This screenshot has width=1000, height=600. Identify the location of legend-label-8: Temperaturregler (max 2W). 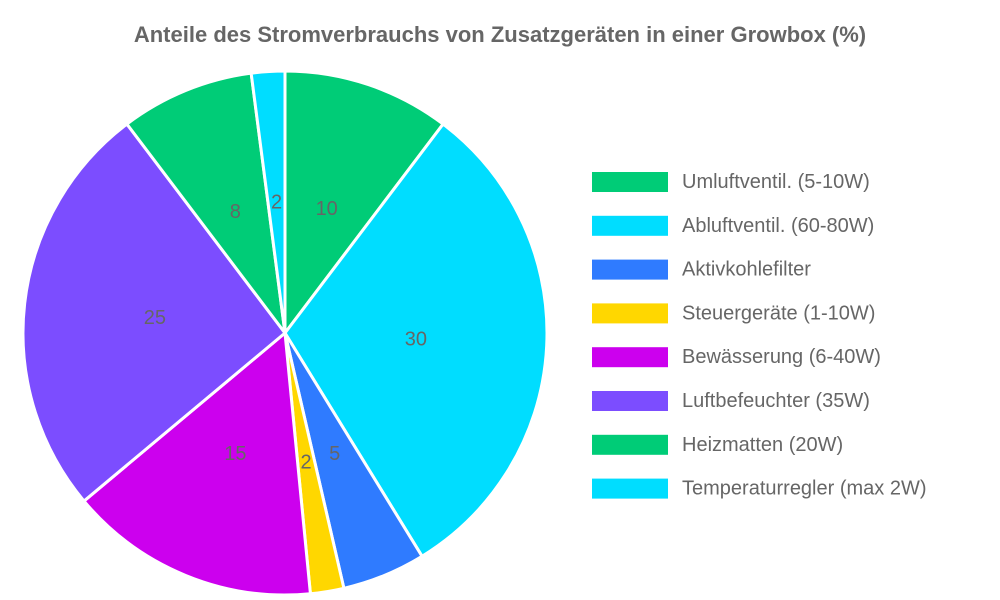
(804, 489).